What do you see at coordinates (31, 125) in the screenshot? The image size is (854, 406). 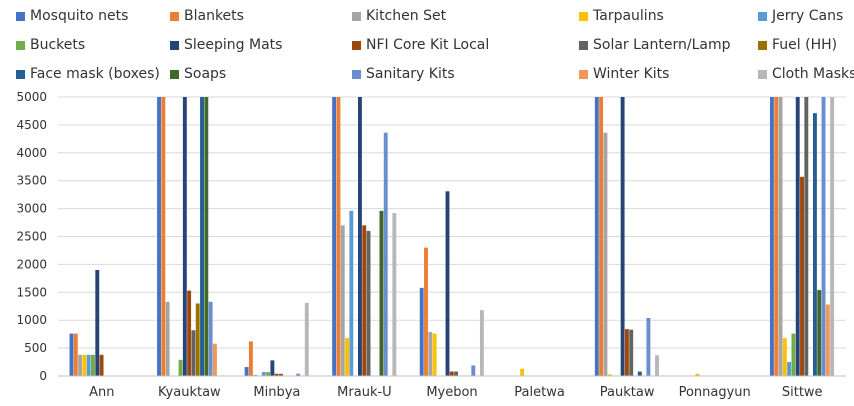 I see `y-tick-label: 4500` at bounding box center [31, 125].